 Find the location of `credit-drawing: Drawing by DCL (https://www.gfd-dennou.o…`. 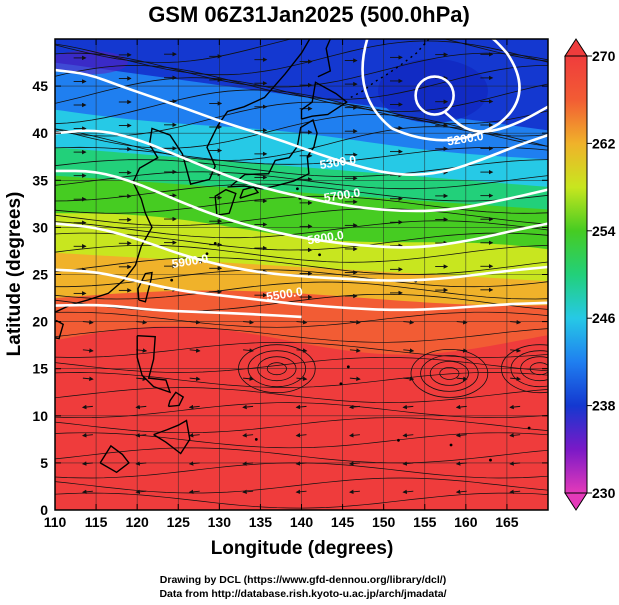

credit-drawing: Drawing by DCL (https://www.gfd-dennou.o… is located at coordinates (303, 580).